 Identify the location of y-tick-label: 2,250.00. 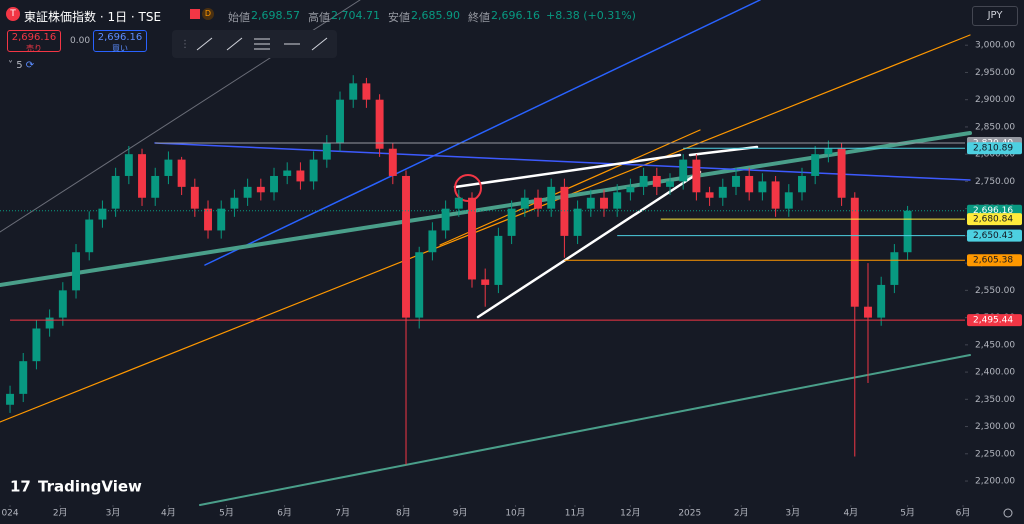
(995, 454).